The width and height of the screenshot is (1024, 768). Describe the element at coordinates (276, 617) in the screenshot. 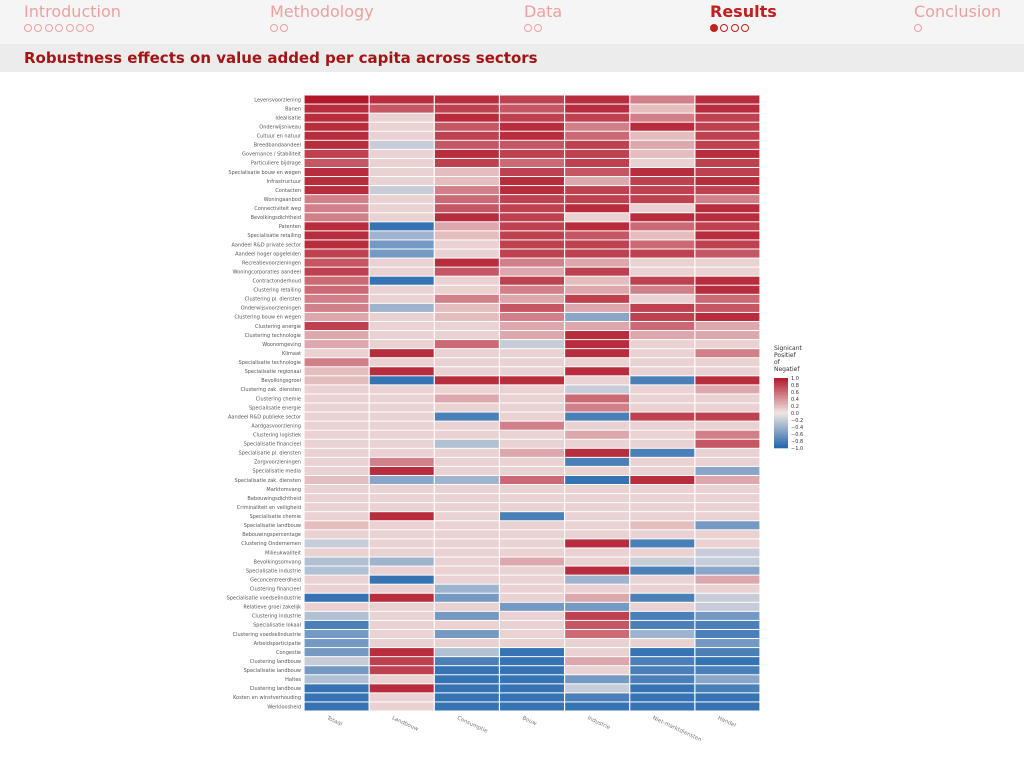

I see `row-label: Clustering industrie` at that location.